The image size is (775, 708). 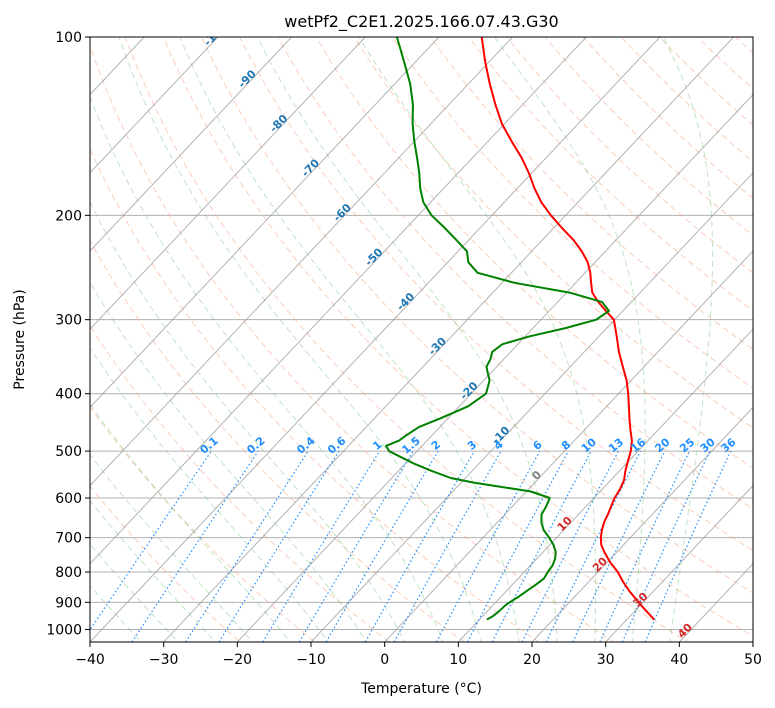 What do you see at coordinates (208, 445) in the screenshot?
I see `mixing-ratio-label: 0.1` at bounding box center [208, 445].